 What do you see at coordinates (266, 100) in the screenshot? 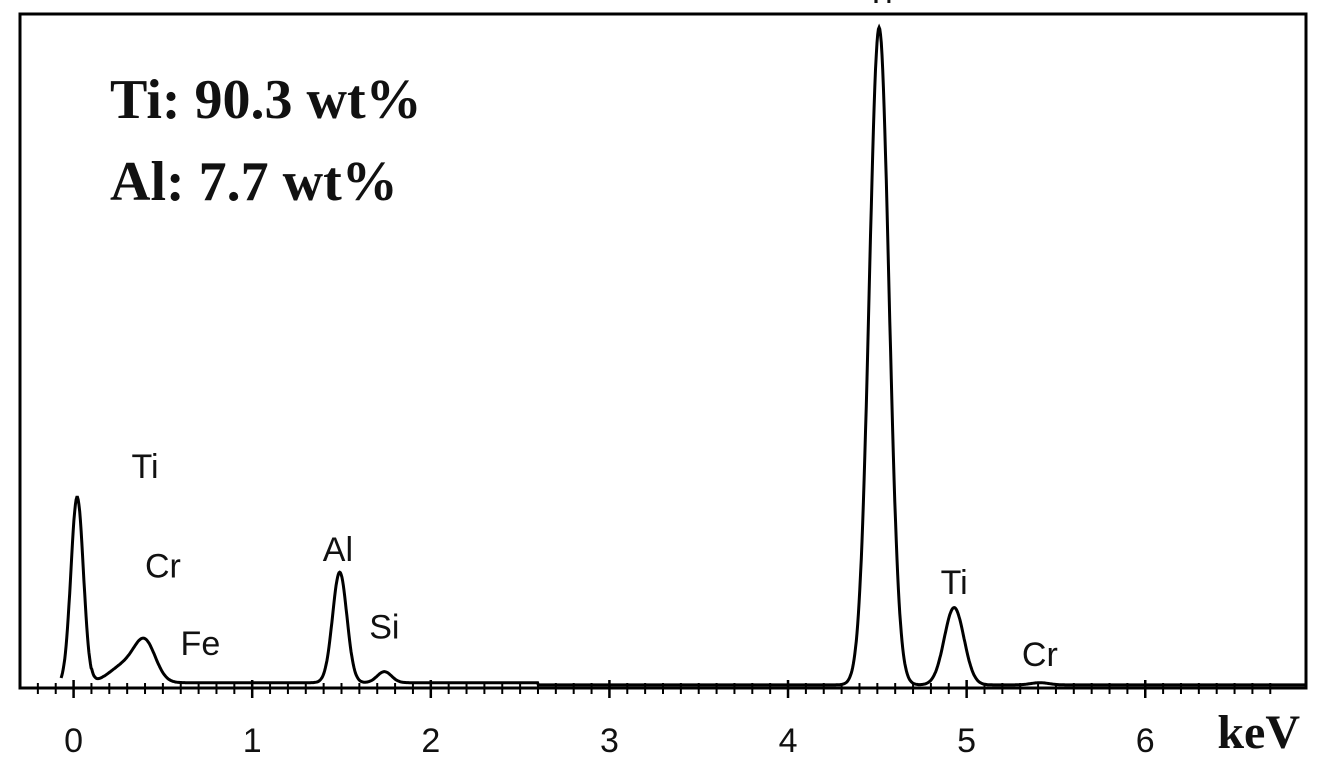
I see `composition-ti: Ti: 90.3 wt%` at bounding box center [266, 100].